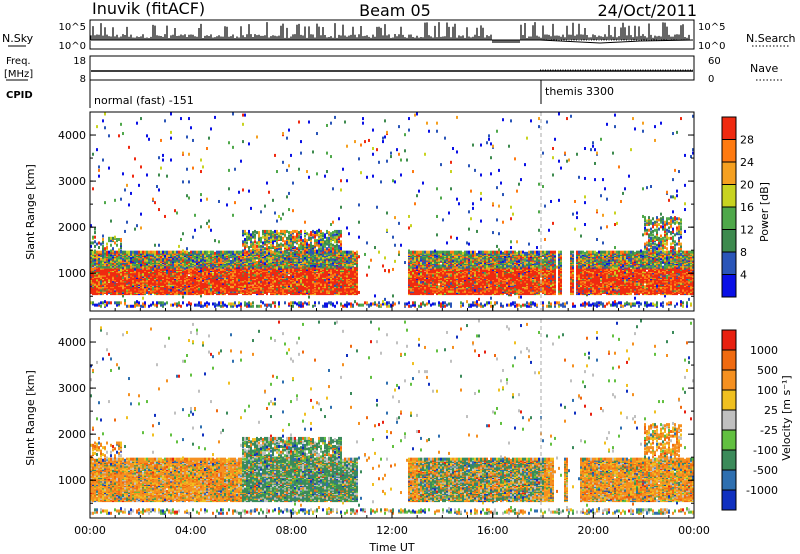 Image resolution: width=800 pixels, height=554 pixels. I want to click on nave-tick-low: 0, so click(711, 79).